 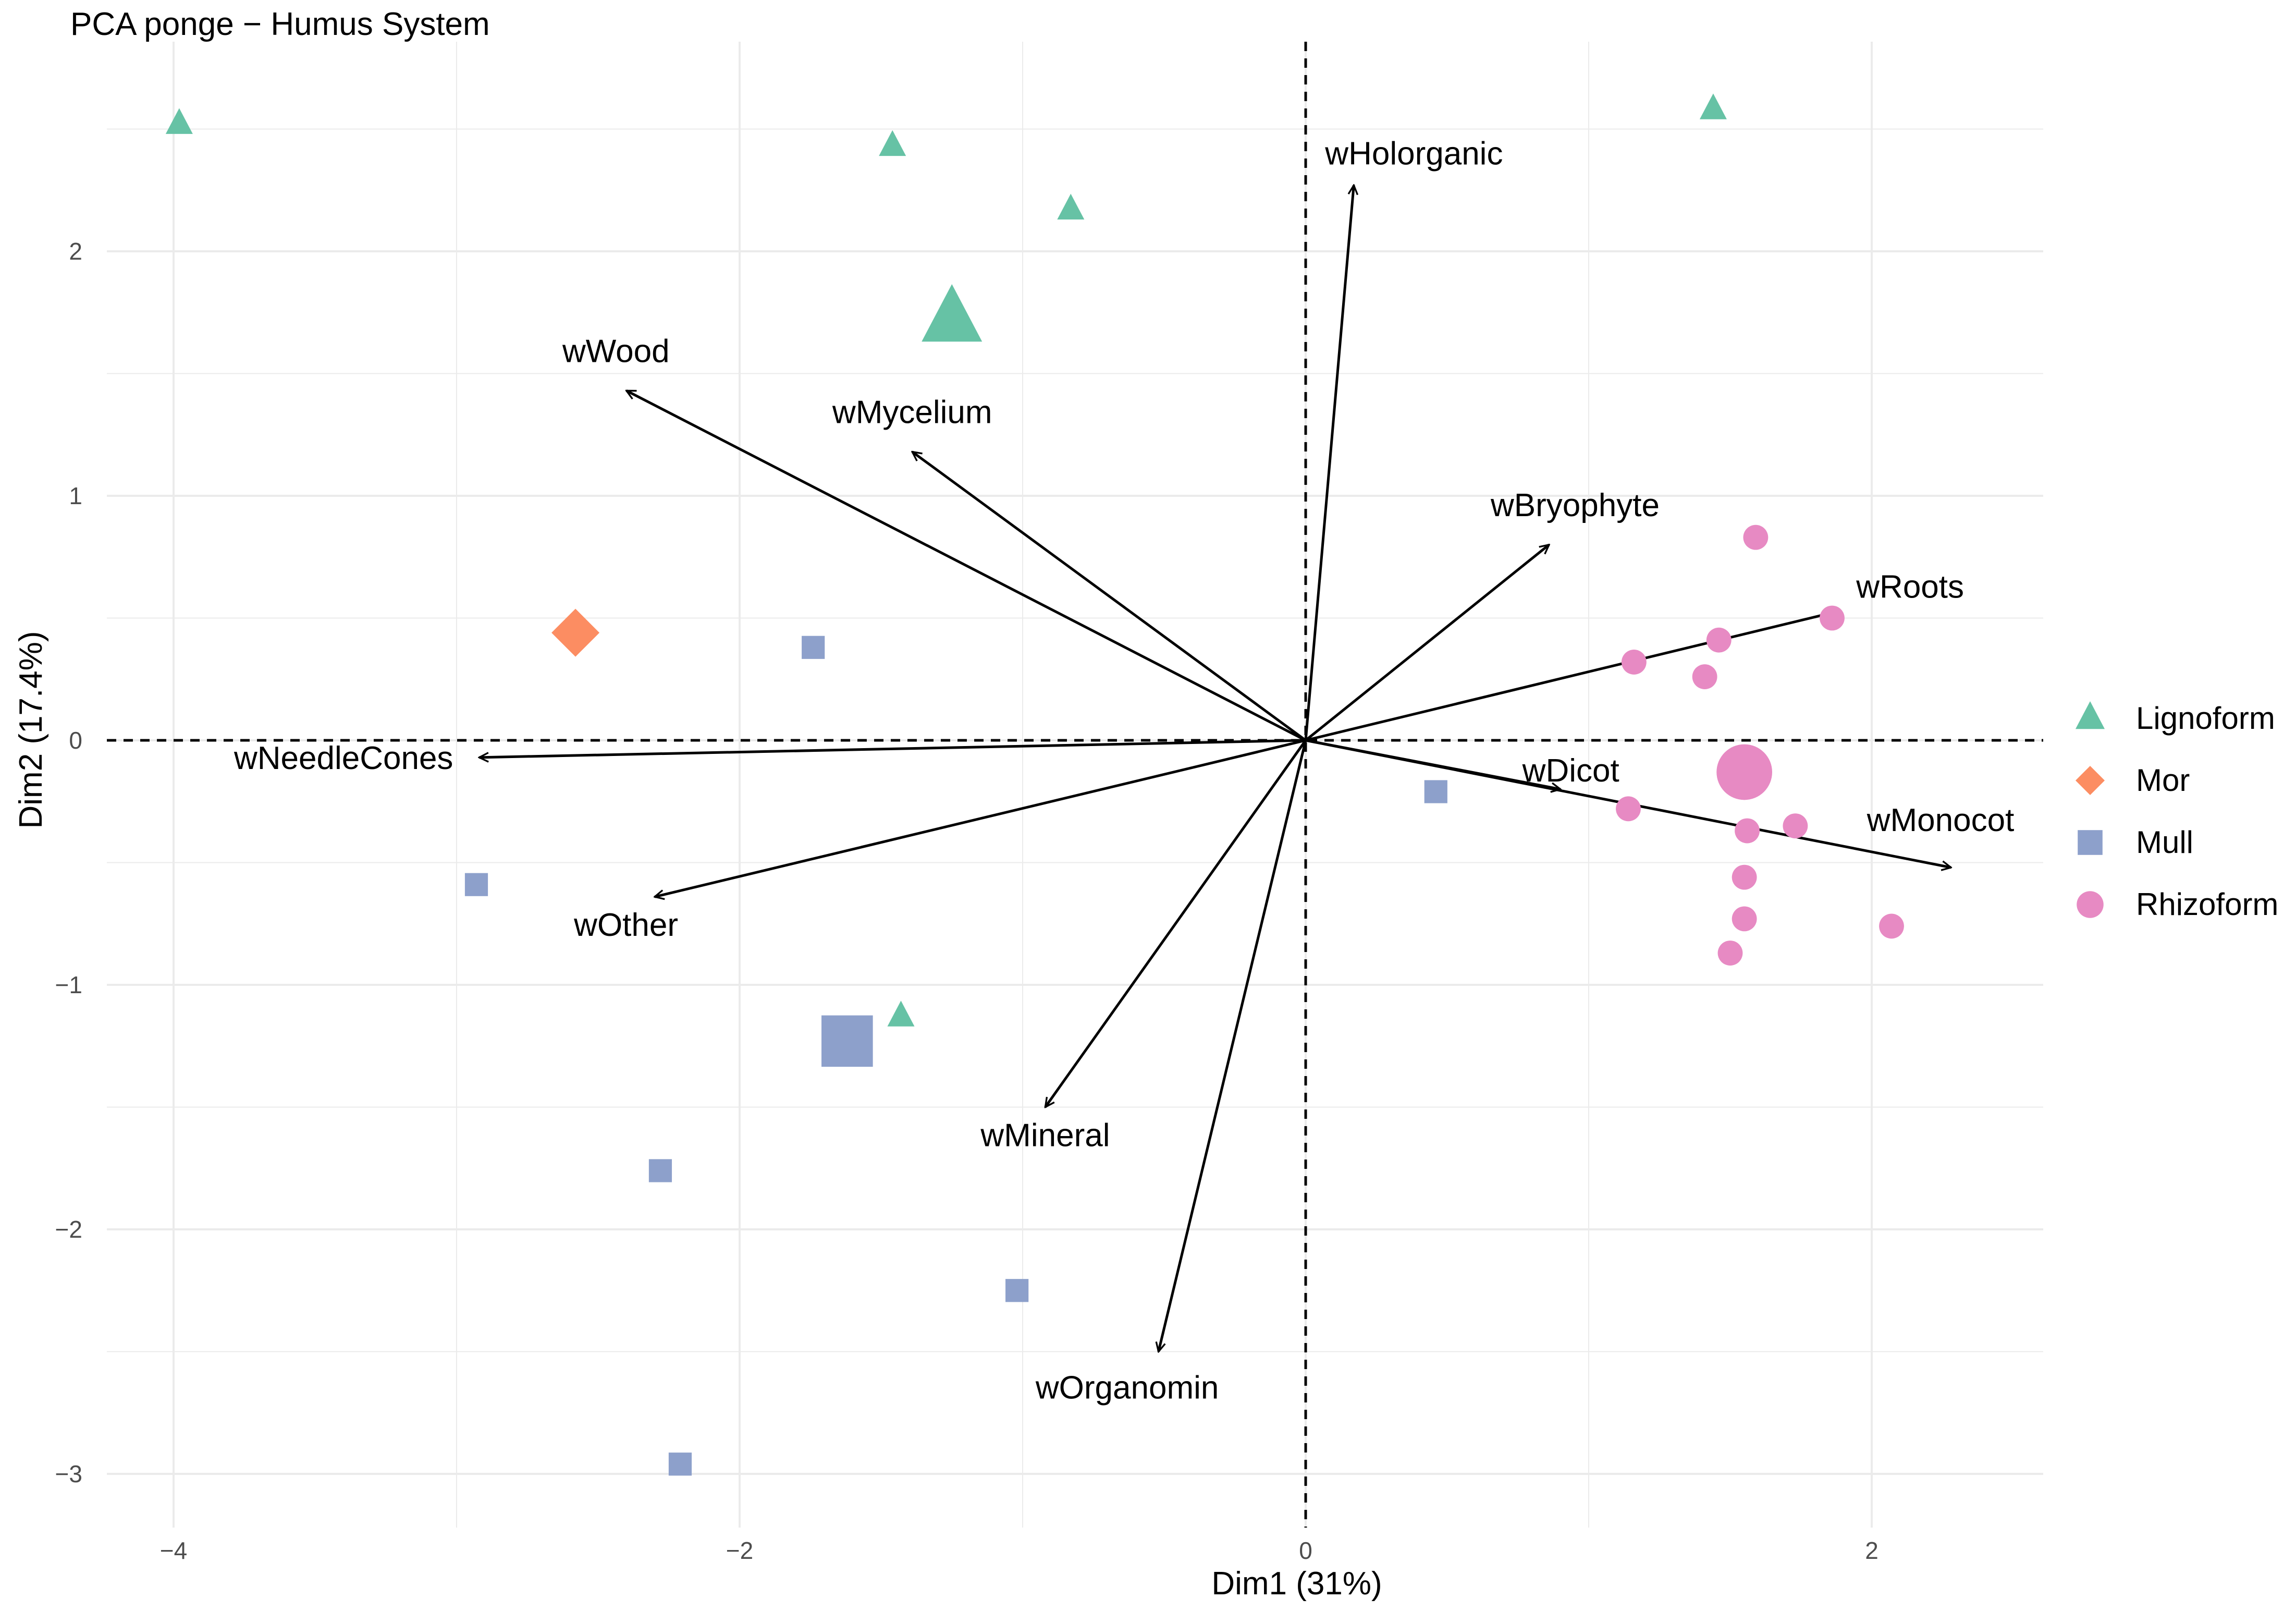 I want to click on loading-arrow-wMineral, so click(x=1176, y=923).